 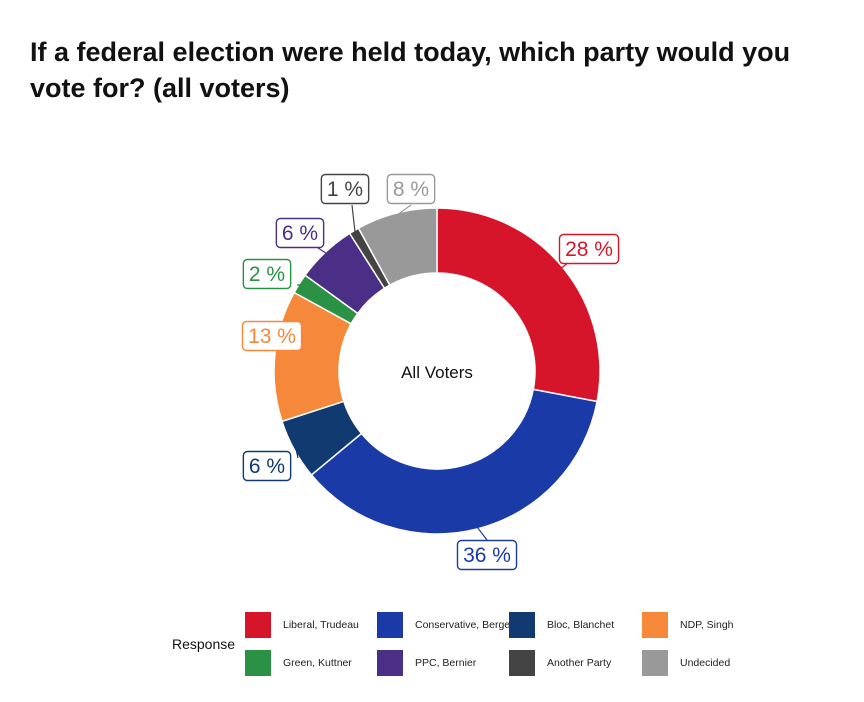 I want to click on legend-item-ndp-singh: NDP, Singh, so click(x=702, y=625).